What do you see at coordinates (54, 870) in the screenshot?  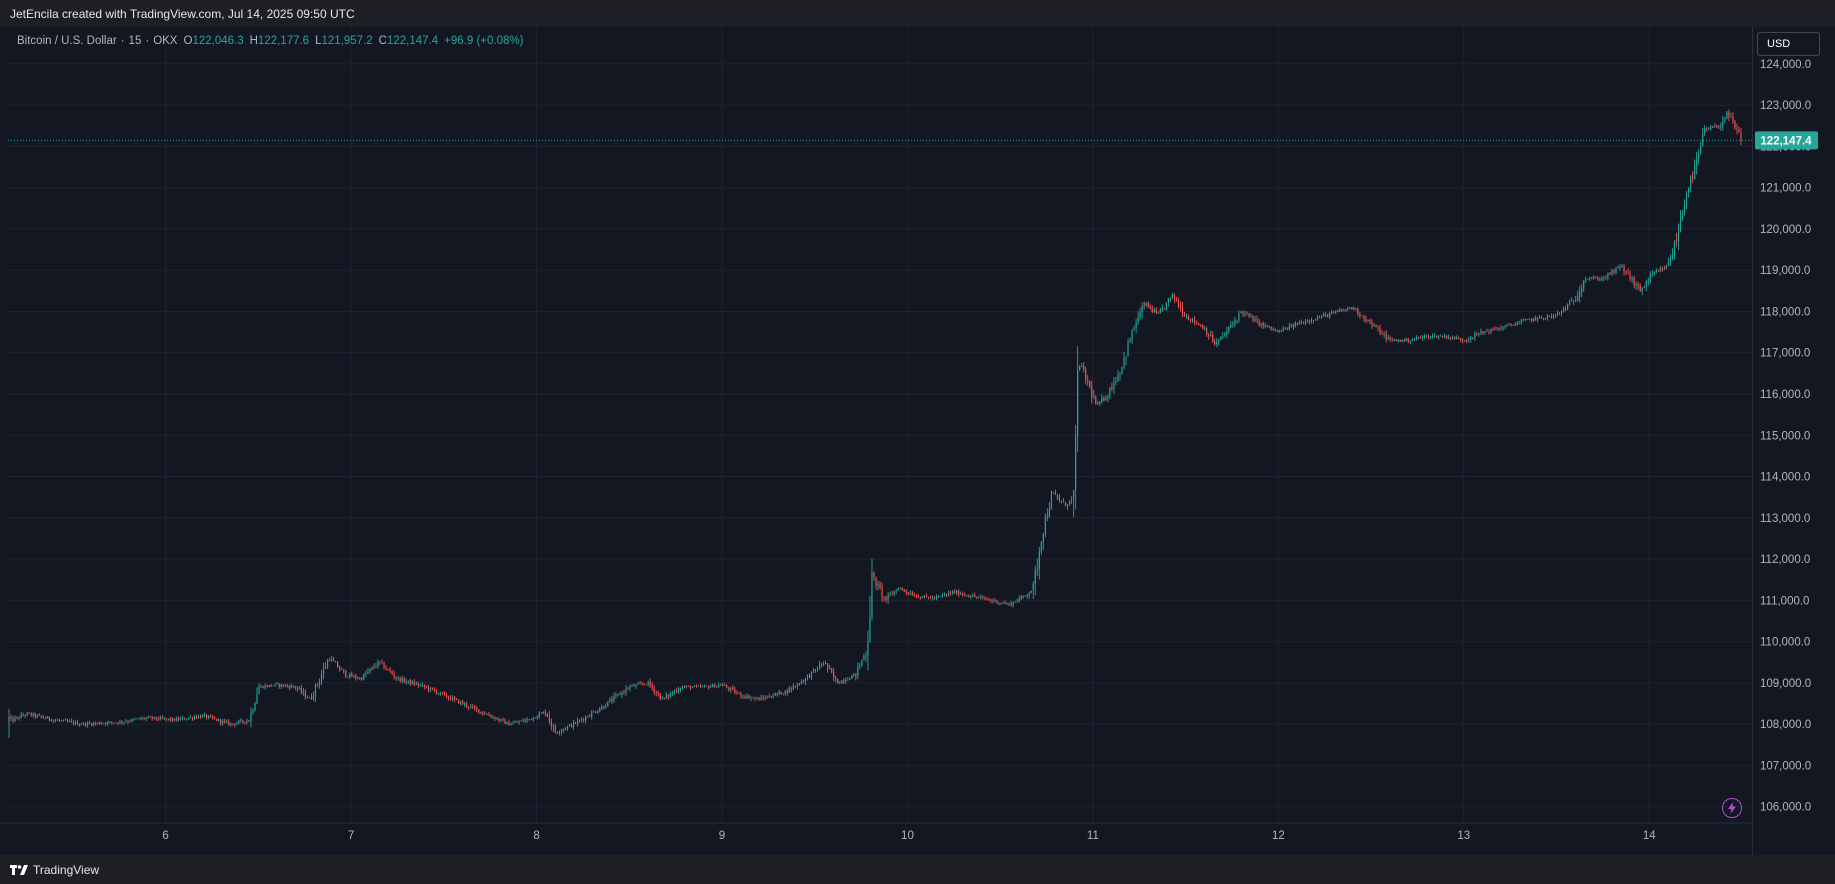 I see `brand: TradingView` at bounding box center [54, 870].